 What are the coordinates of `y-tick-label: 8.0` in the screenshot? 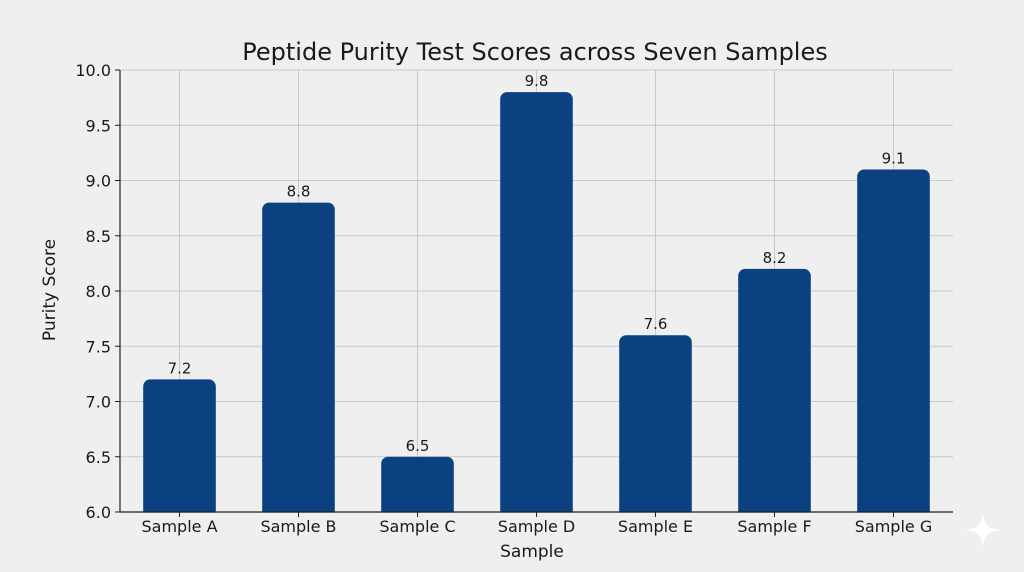 It's located at (98, 291).